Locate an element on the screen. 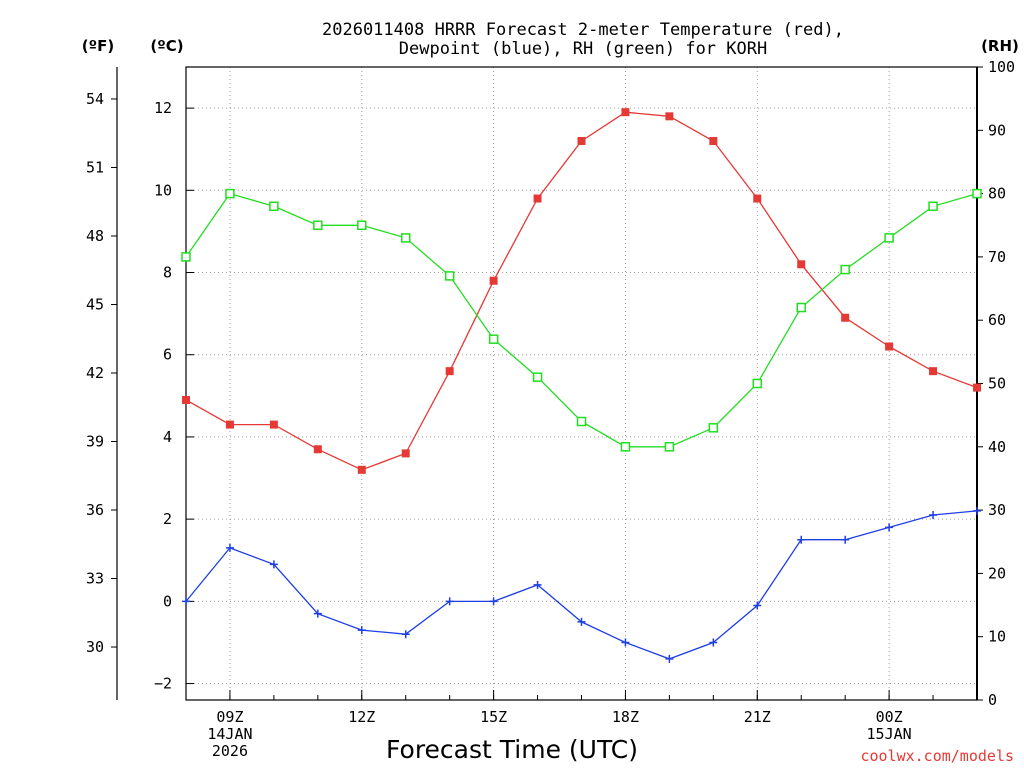 This screenshot has width=1024, height=768. rh-tick-label: 80 is located at coordinates (997, 194).